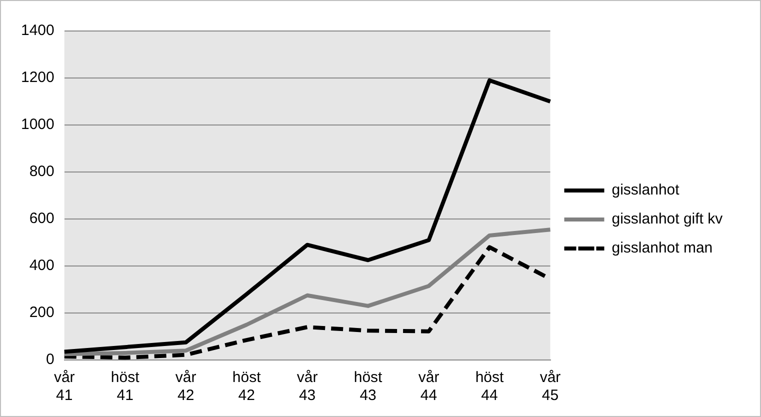 This screenshot has width=761, height=417. What do you see at coordinates (37, 125) in the screenshot?
I see `y-tick-label: 1000` at bounding box center [37, 125].